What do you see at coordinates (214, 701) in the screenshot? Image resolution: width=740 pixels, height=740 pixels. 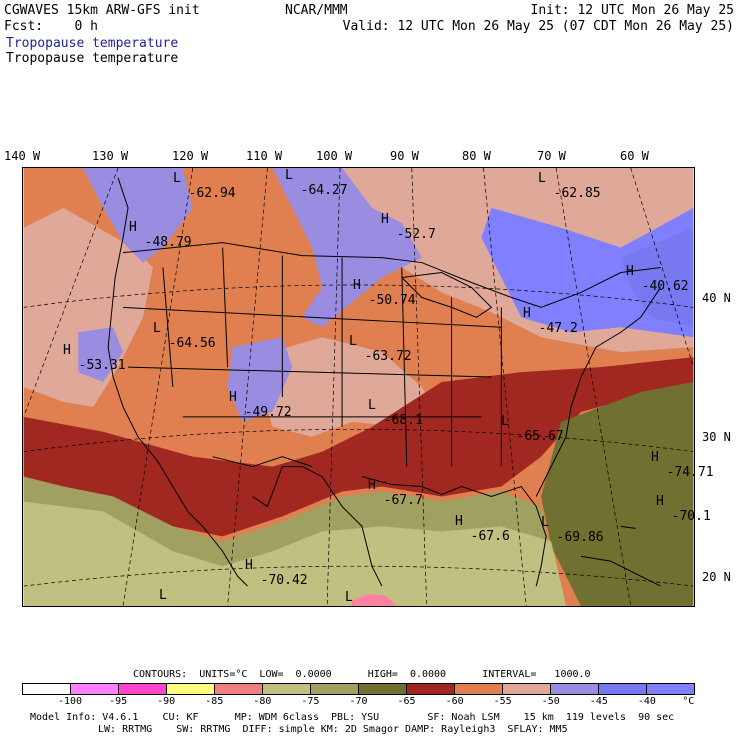 I see `colorbar-label: -85` at bounding box center [214, 701].